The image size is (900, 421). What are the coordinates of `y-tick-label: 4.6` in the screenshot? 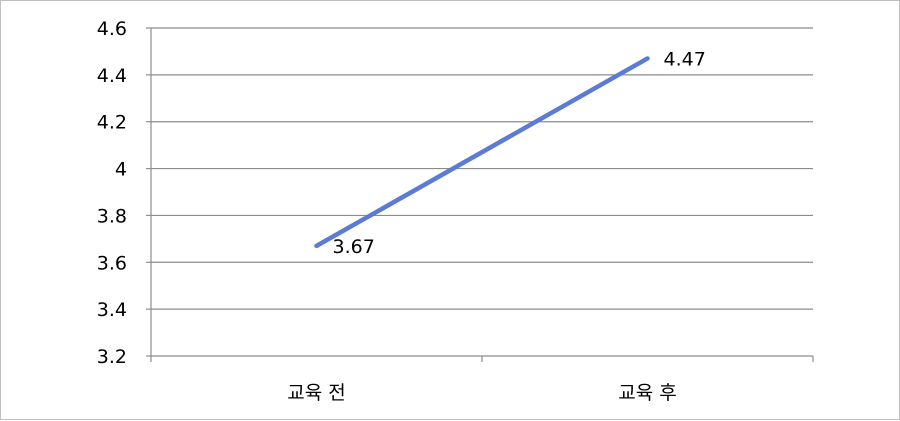 It's located at (112, 29).